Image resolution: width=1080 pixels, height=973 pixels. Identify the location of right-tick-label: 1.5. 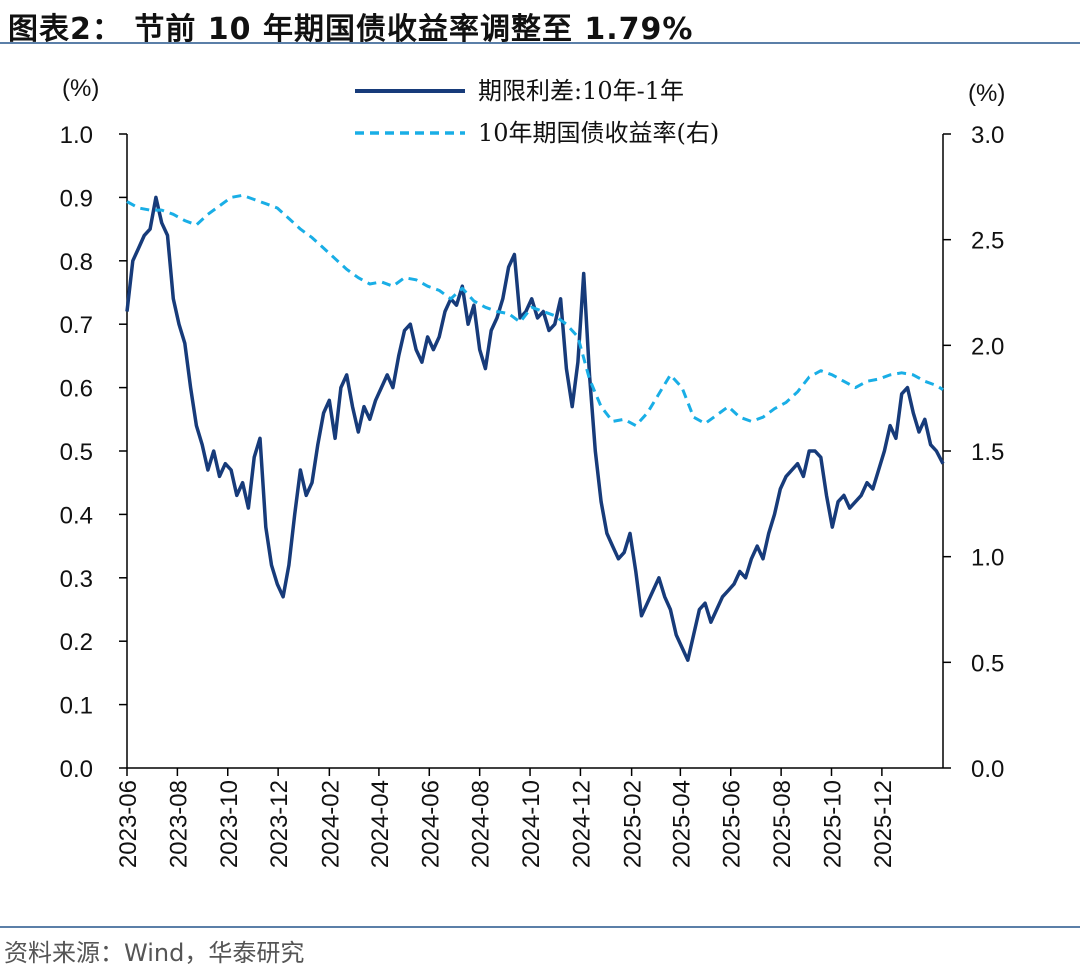
(987, 452).